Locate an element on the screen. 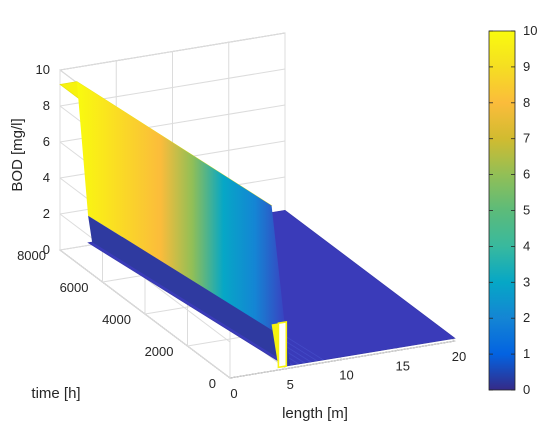  x-tick-label: 0 is located at coordinates (233, 393).